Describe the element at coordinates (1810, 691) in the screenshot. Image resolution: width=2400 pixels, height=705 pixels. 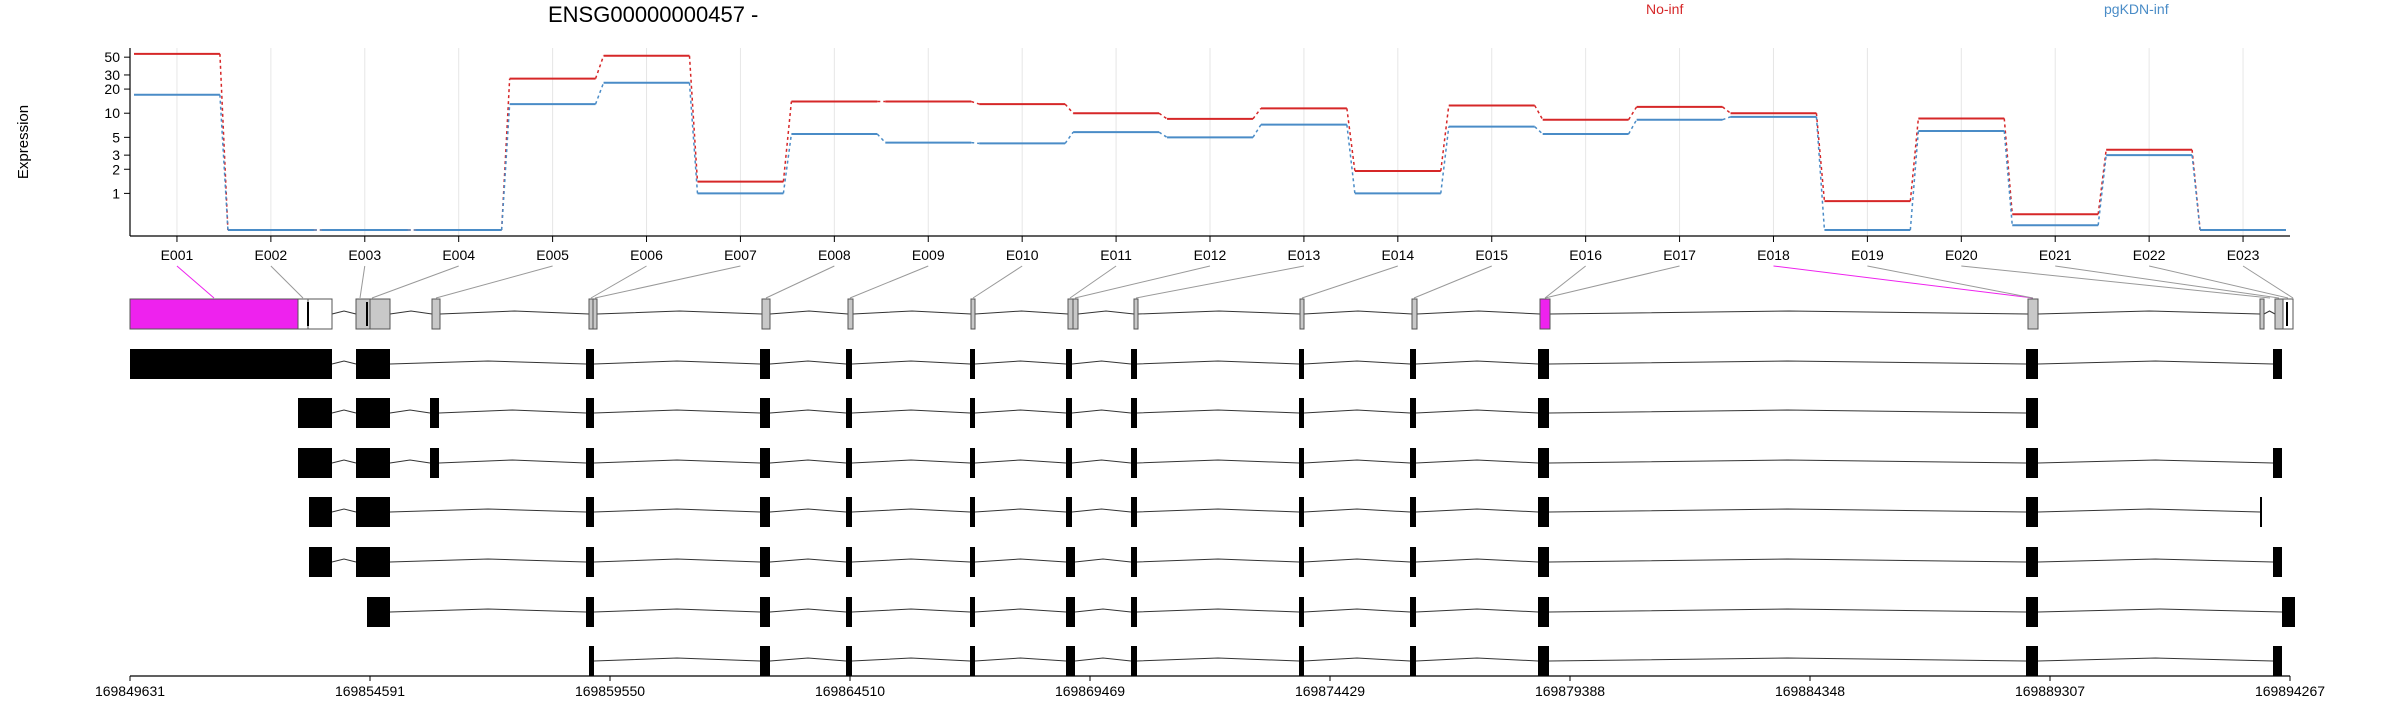
I see `genomic-tick-label: 169884348` at that location.